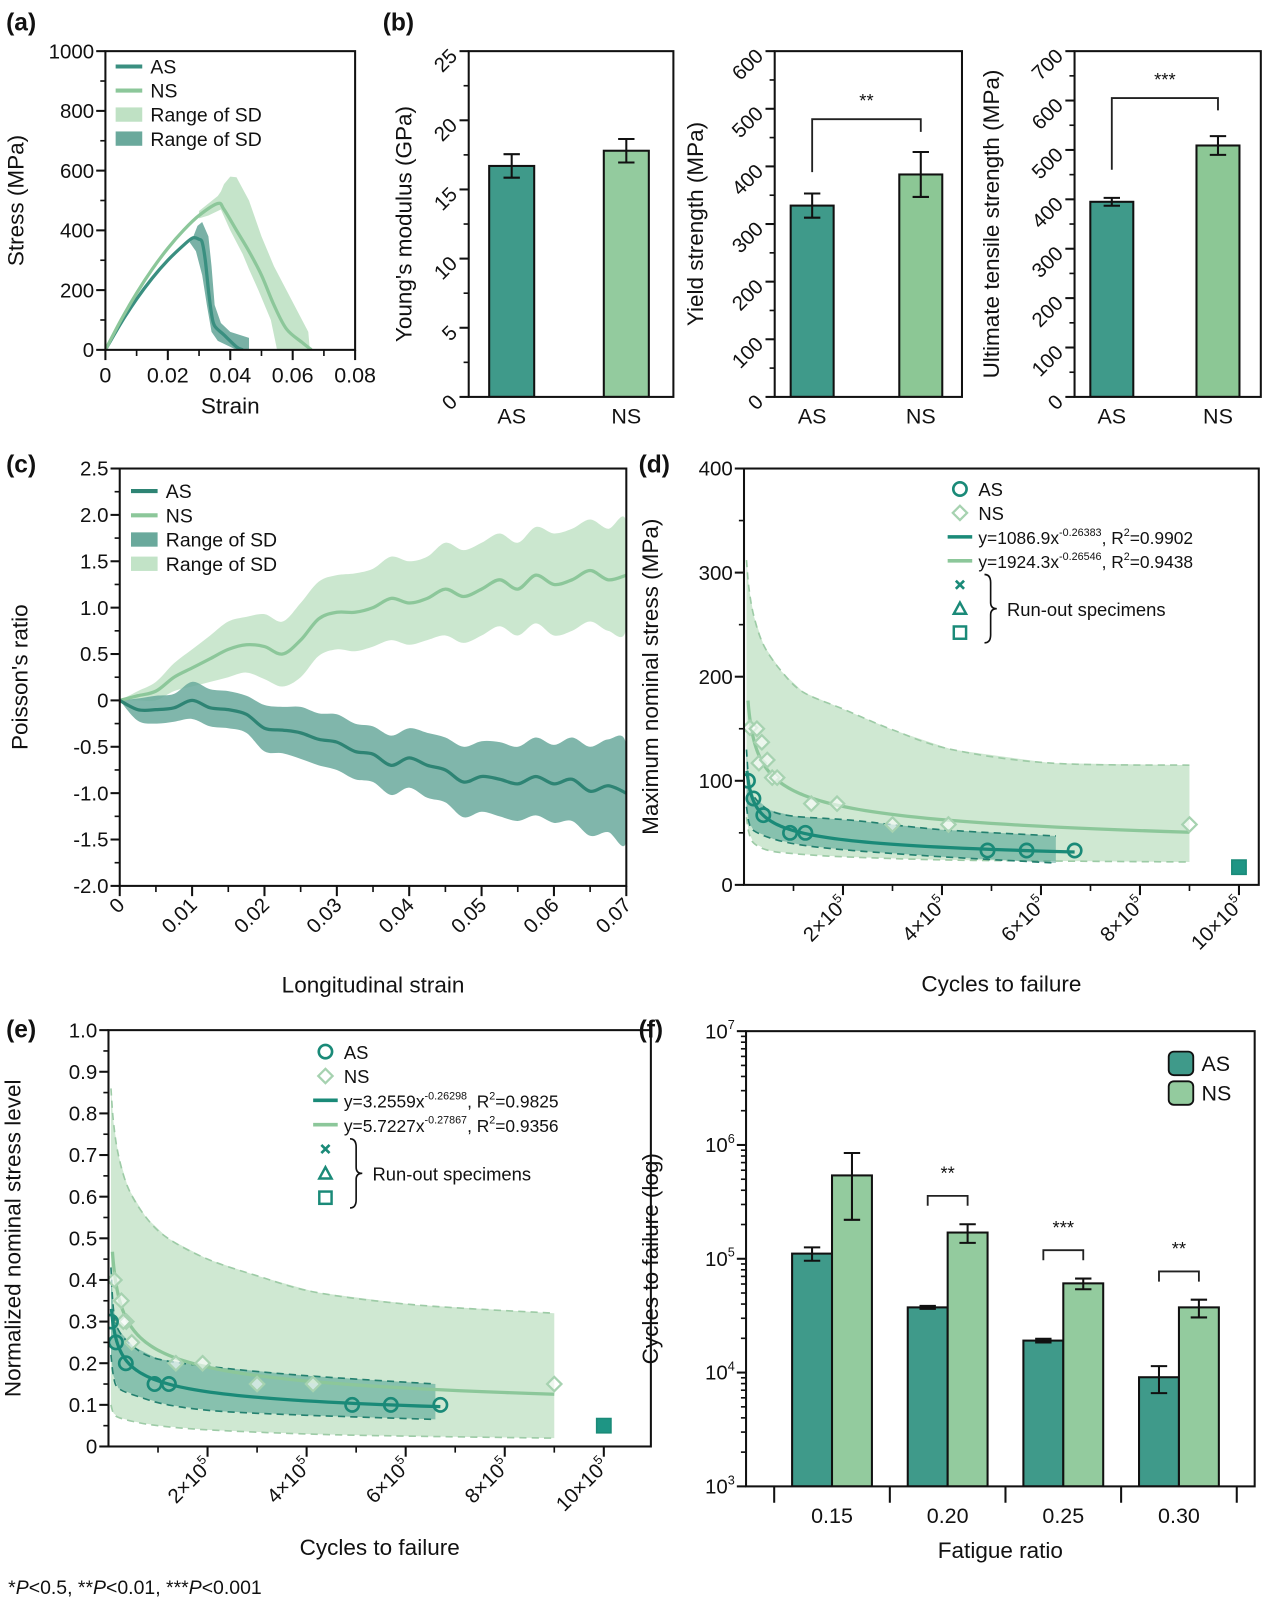 The width and height of the screenshot is (1269, 1603). What do you see at coordinates (252, 916) in the screenshot?
I see `x-tick-label: 0.02` at bounding box center [252, 916].